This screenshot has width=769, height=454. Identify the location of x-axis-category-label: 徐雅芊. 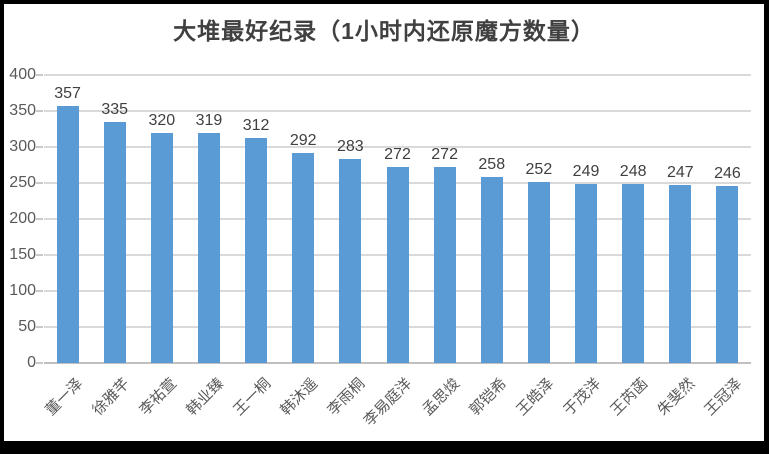
(110, 397).